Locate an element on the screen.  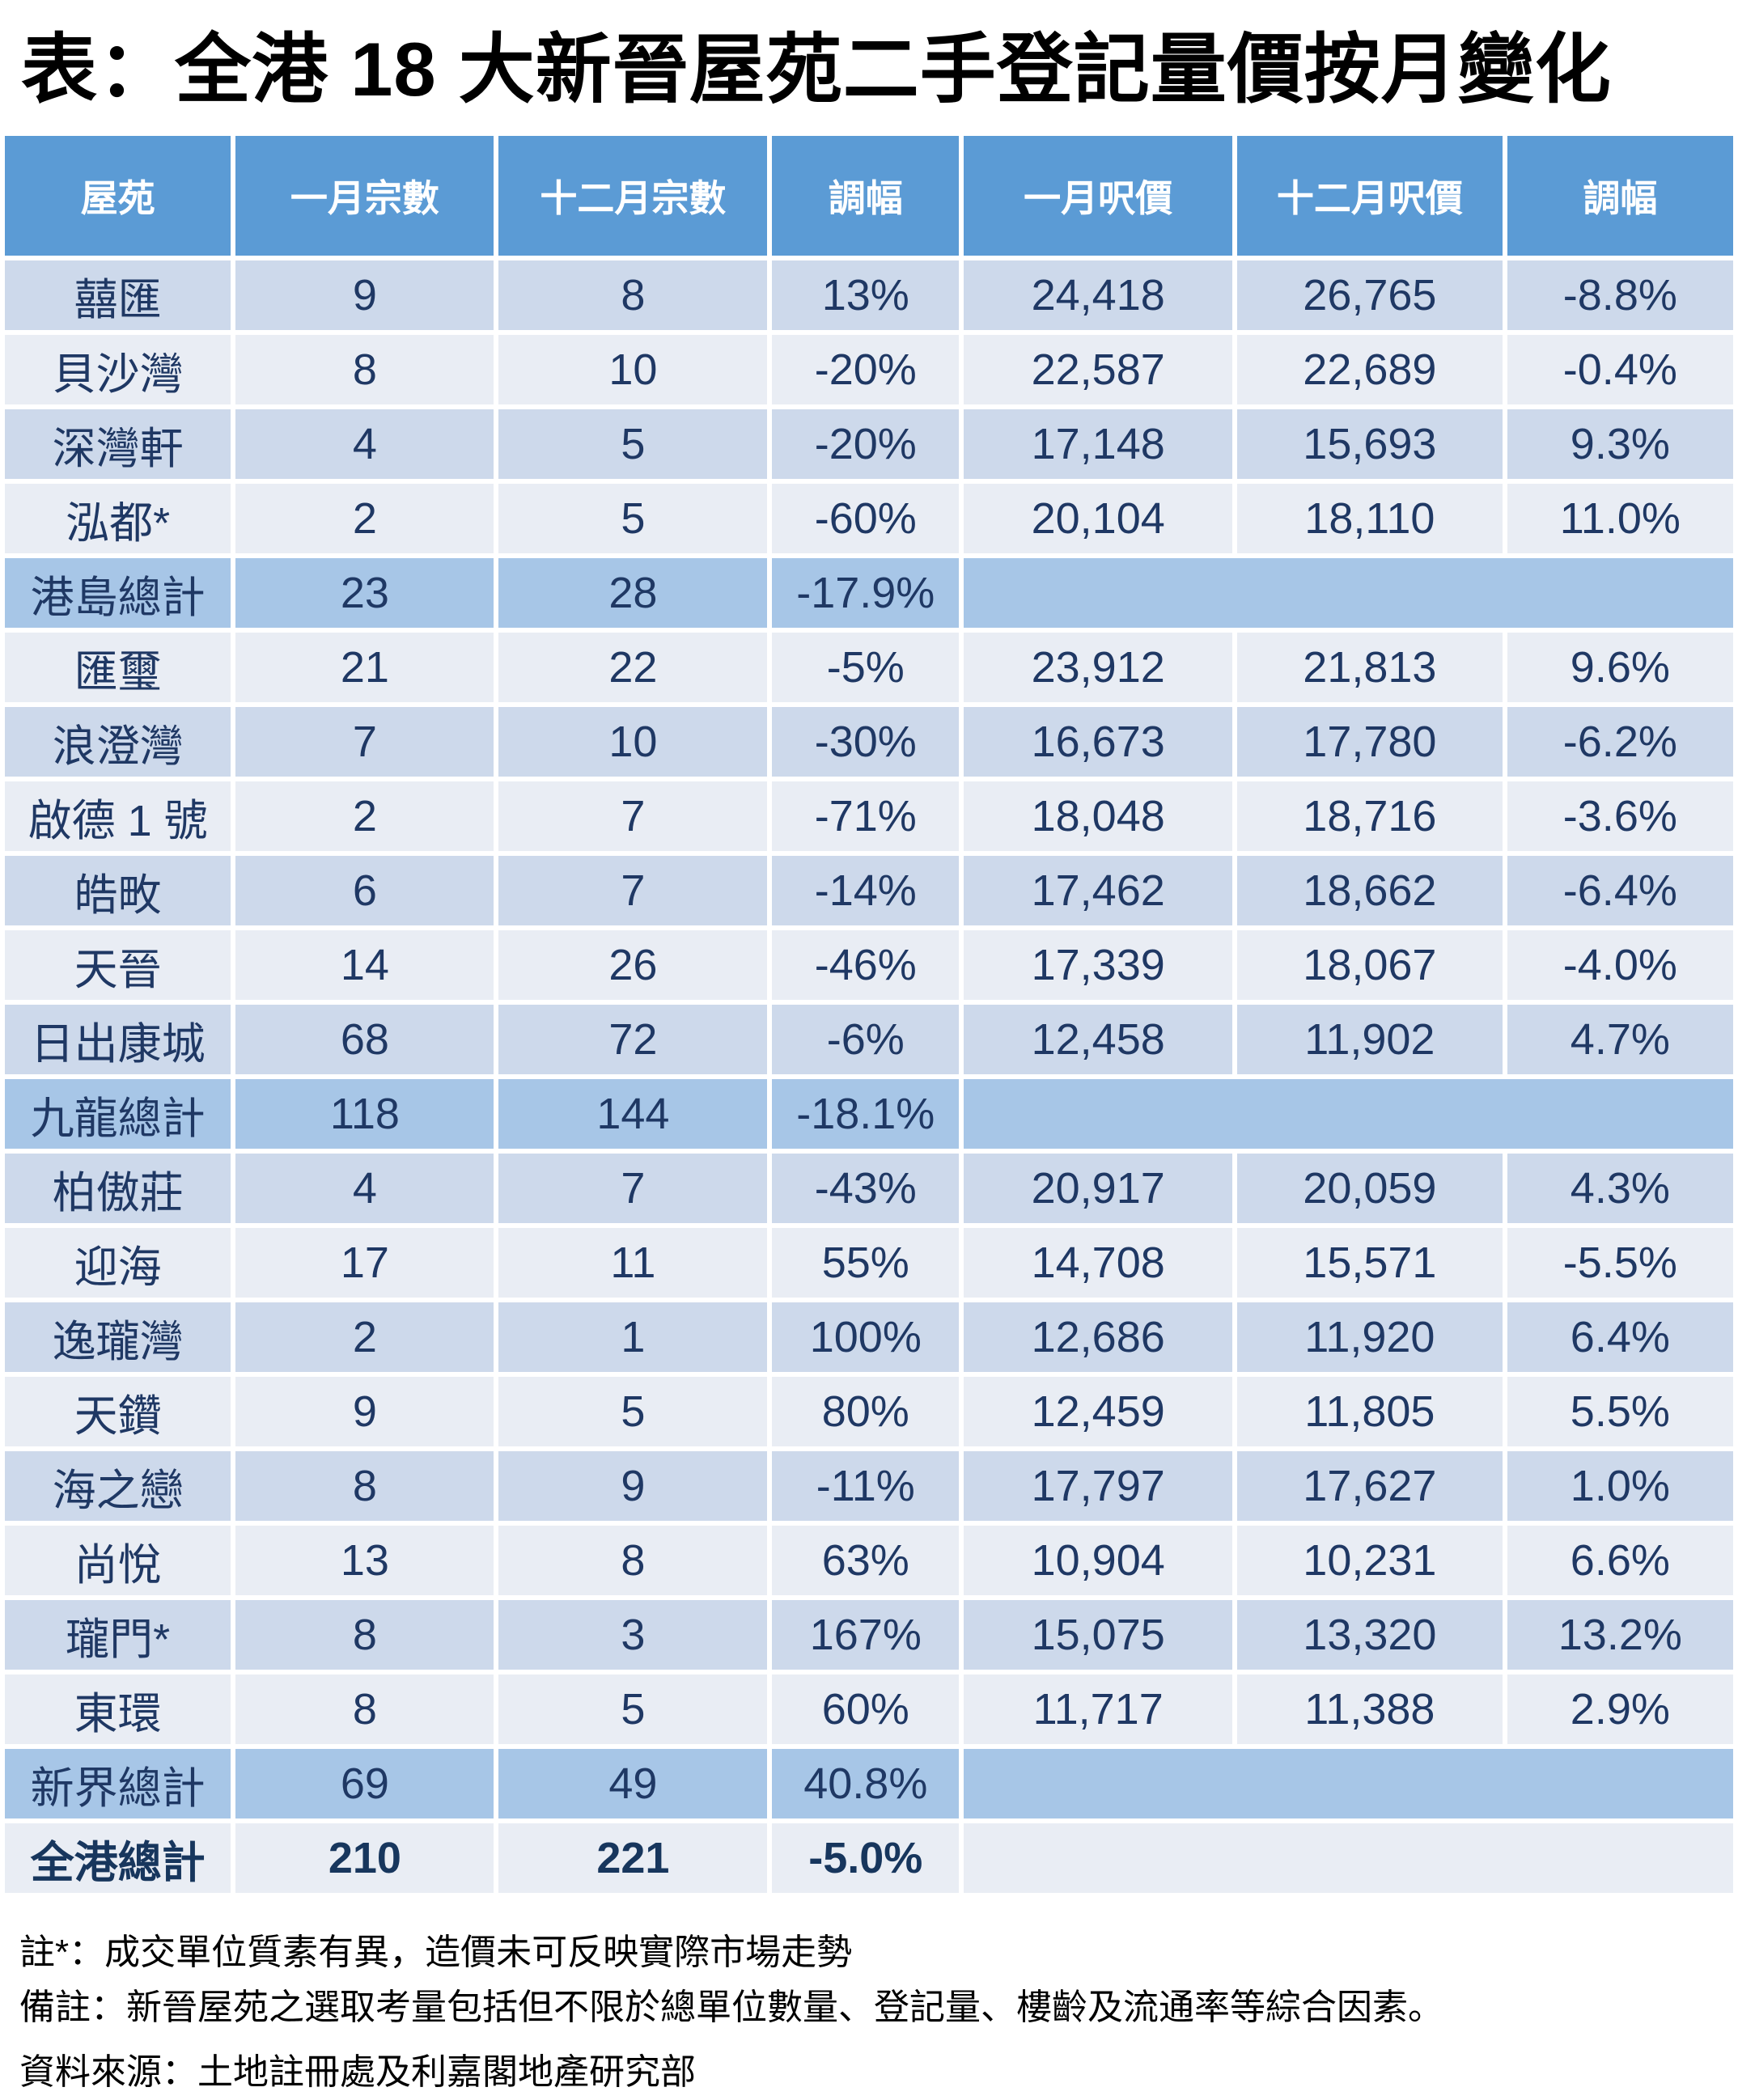
summary-row: 港島總計 23 28 -17.9% is located at coordinates (869, 593).